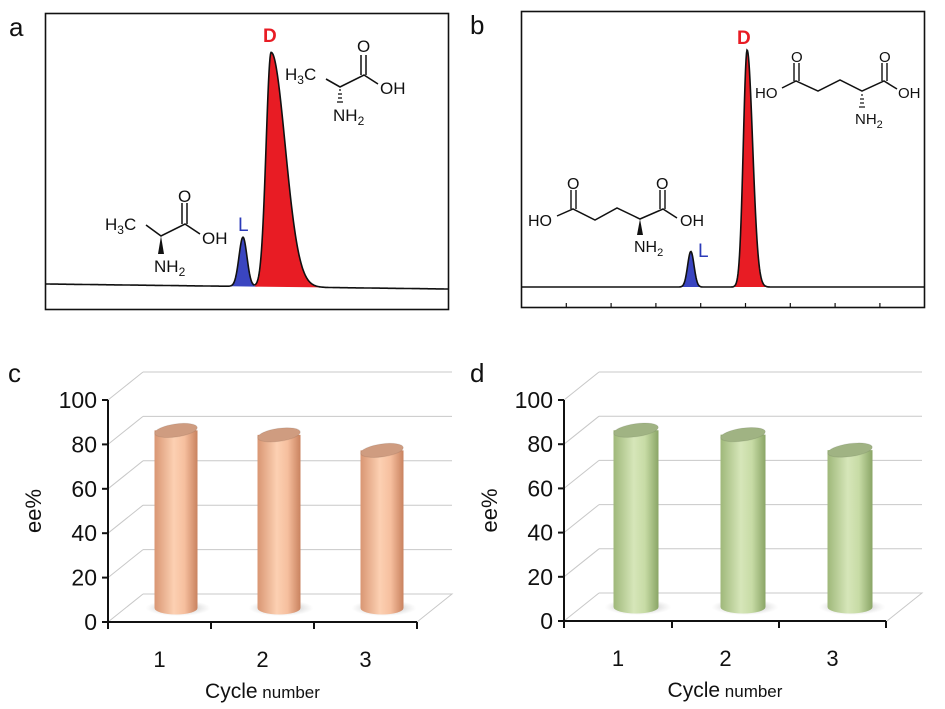  Describe the element at coordinates (247, 170) in the screenshot. I see `trace-line-a` at that location.